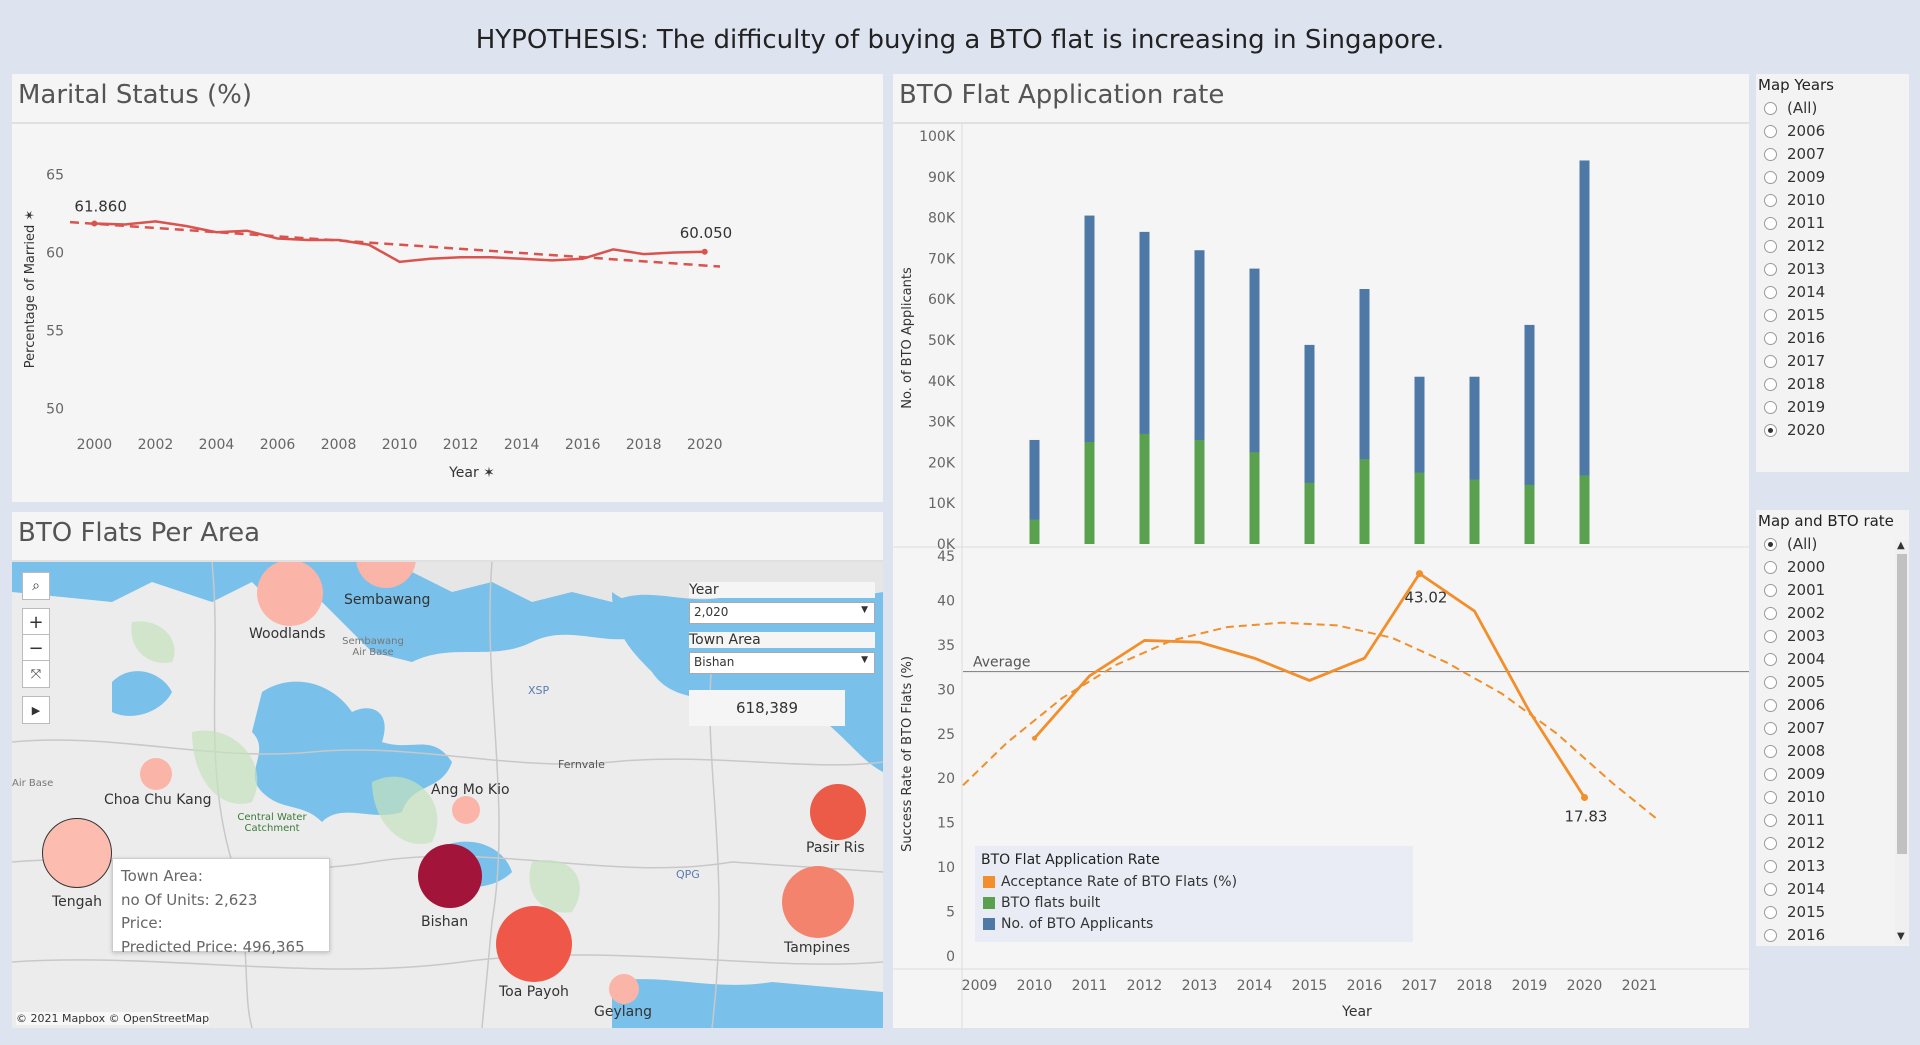  I want to click on bubble-tampines, so click(818, 902).